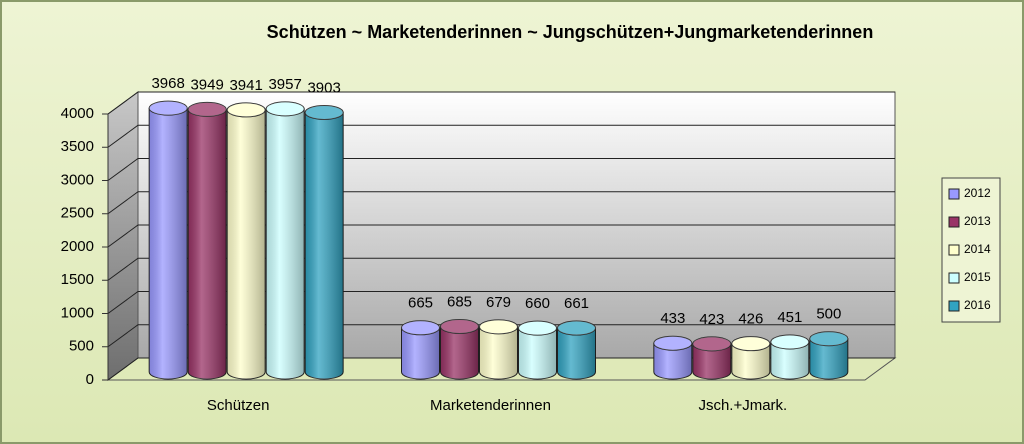  What do you see at coordinates (238, 405) in the screenshot?
I see `x-tick-label: Schützen` at bounding box center [238, 405].